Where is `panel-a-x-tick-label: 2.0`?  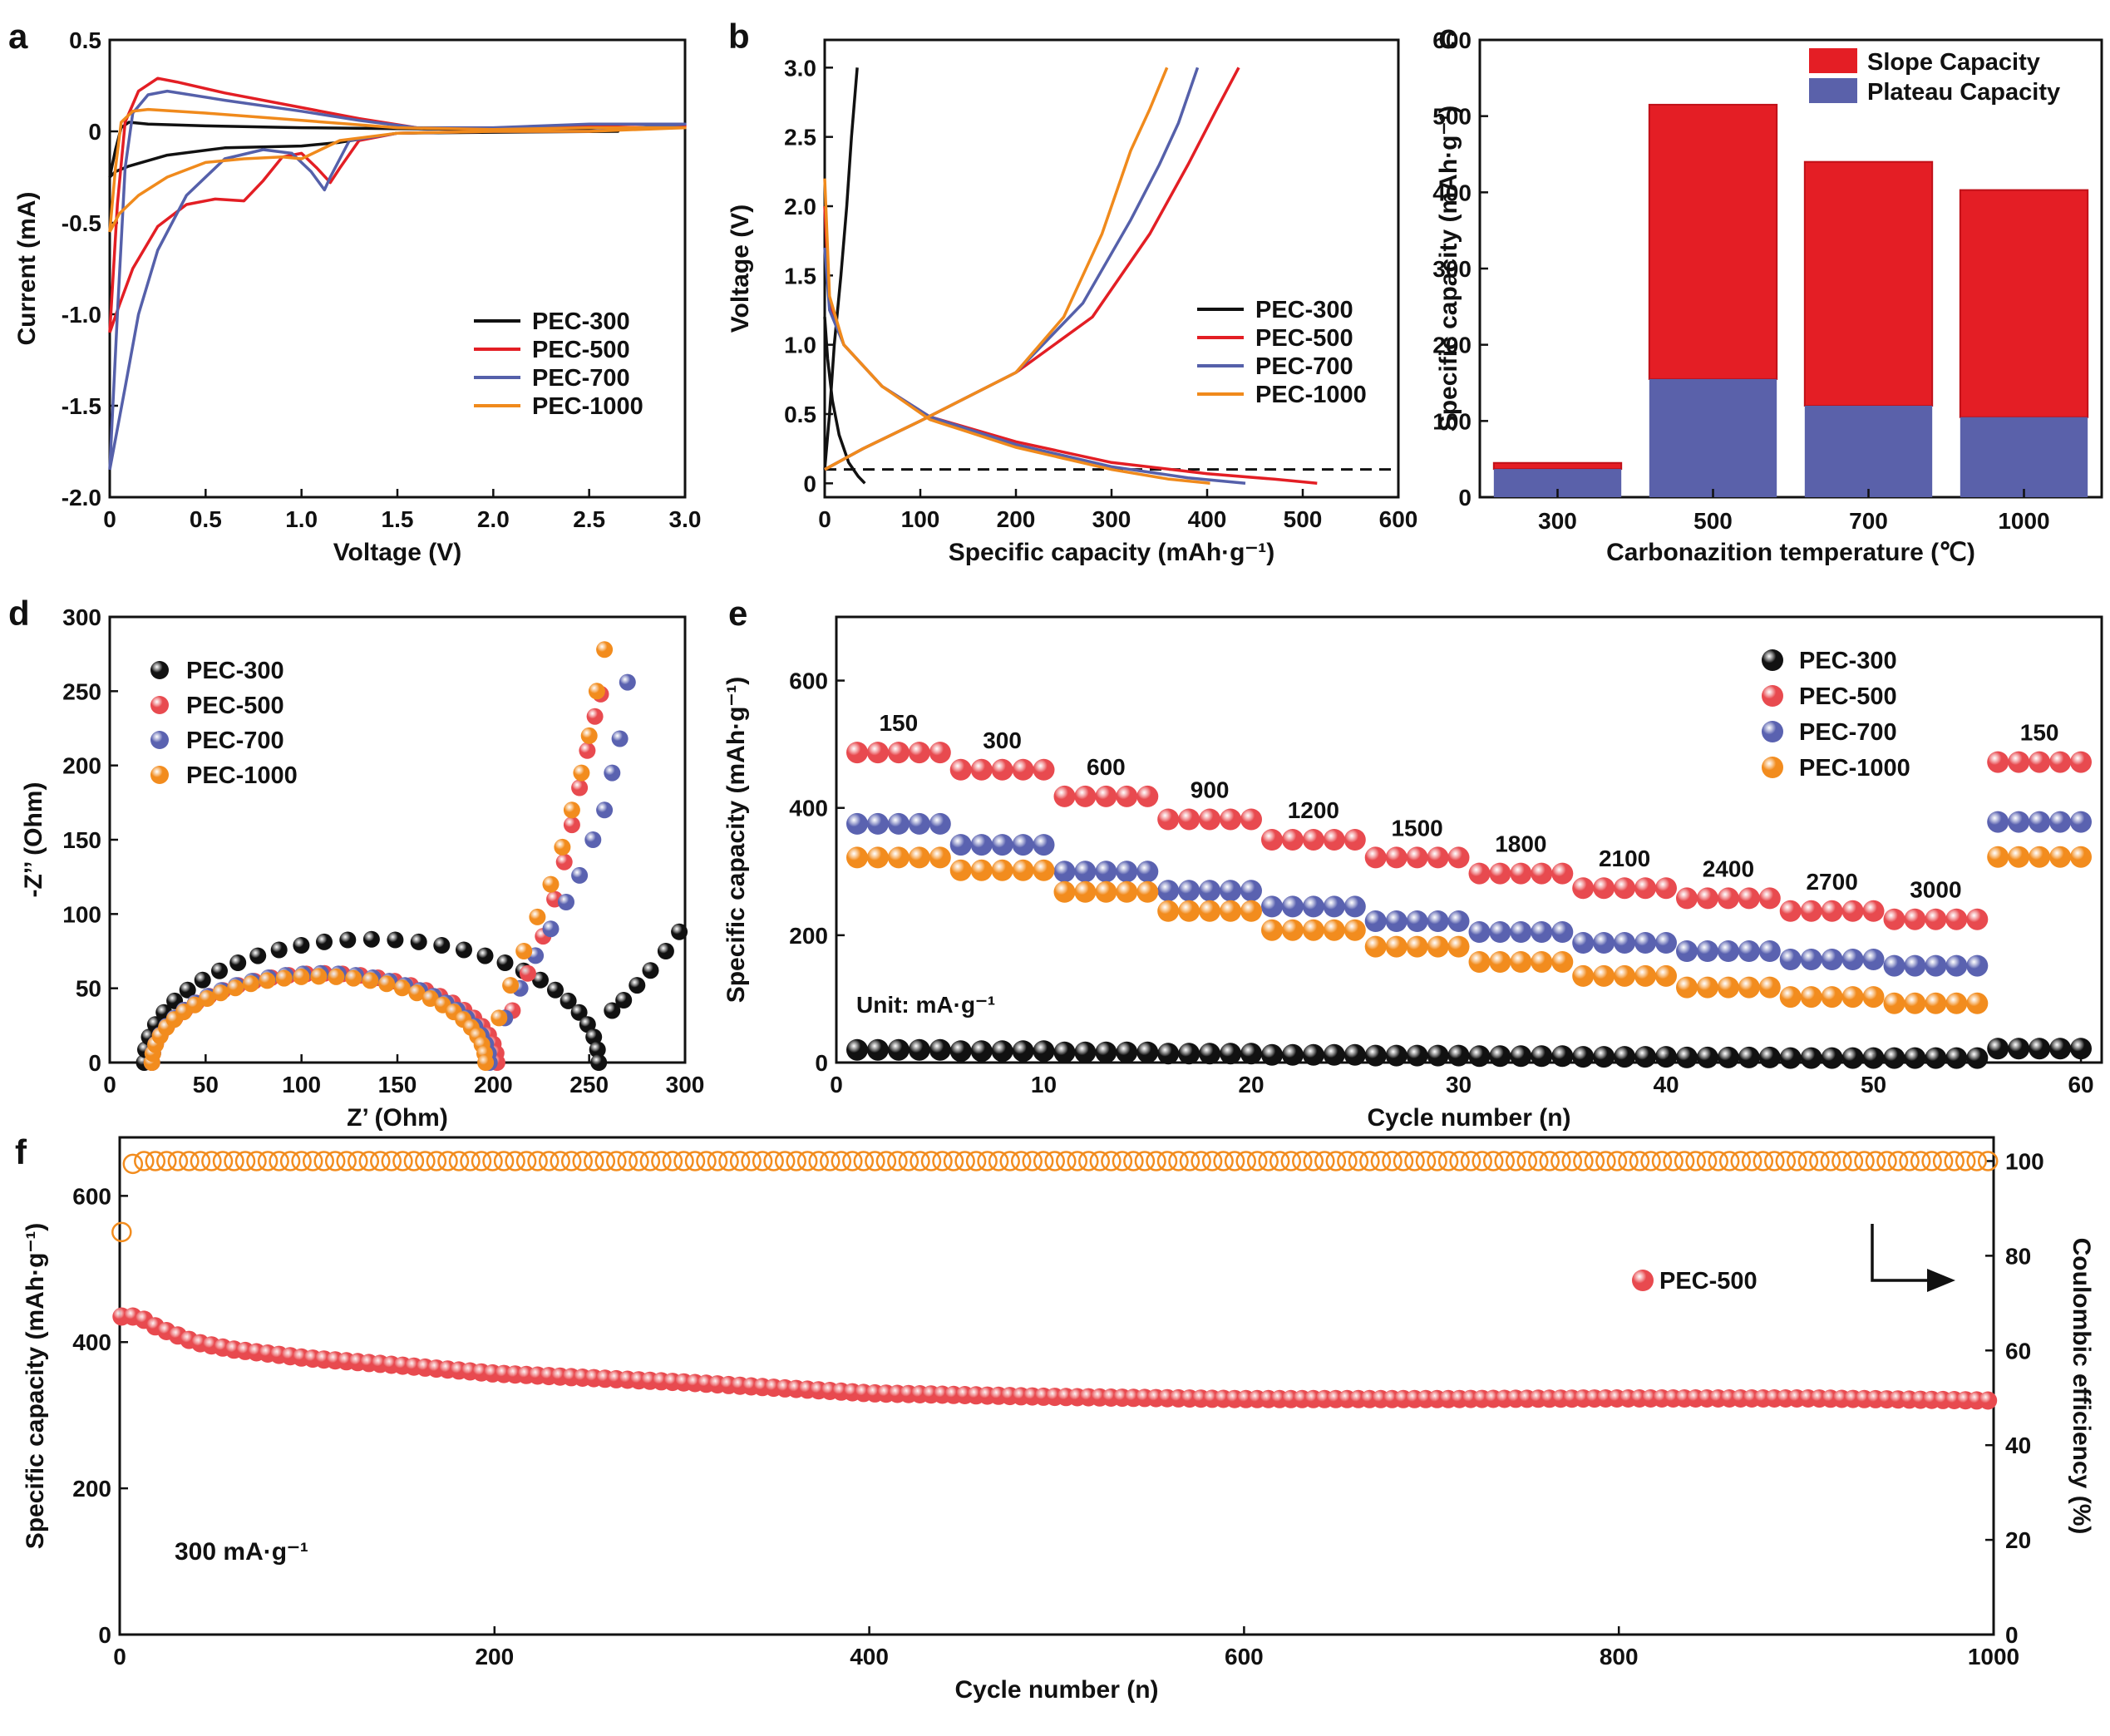 panel-a-x-tick-label: 2.0 is located at coordinates (494, 519).